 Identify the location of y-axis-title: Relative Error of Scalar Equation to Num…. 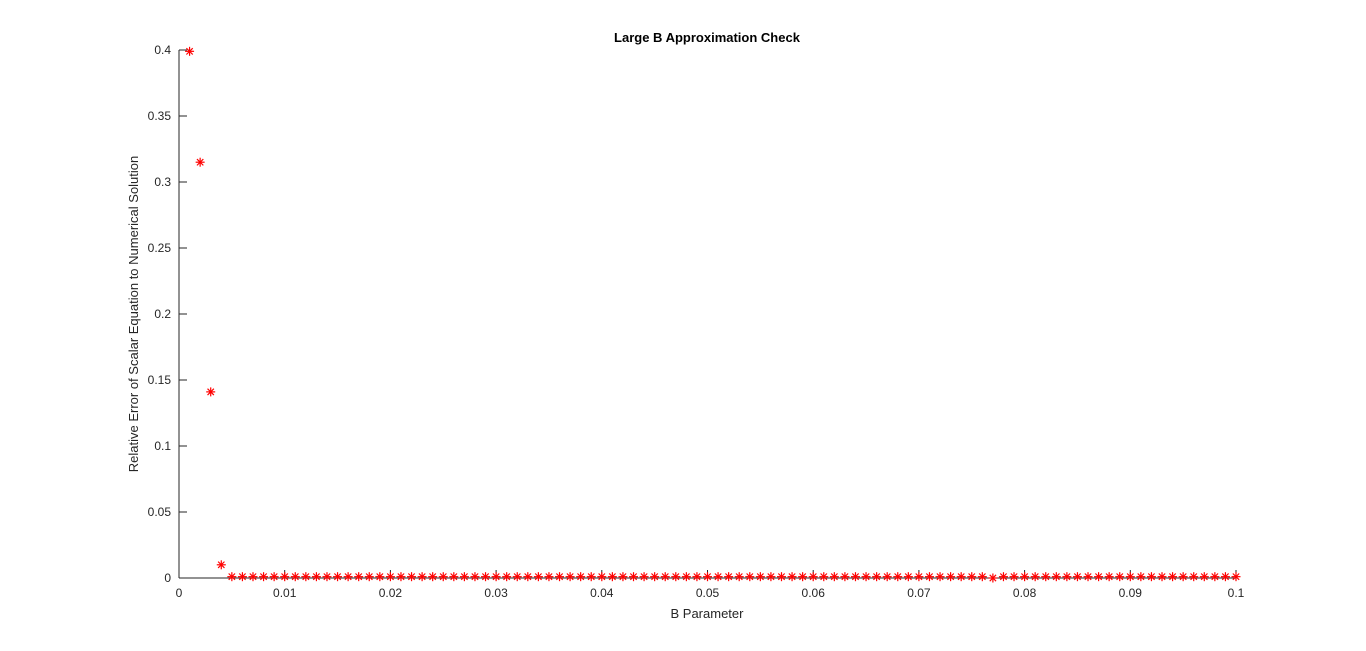
(133, 314).